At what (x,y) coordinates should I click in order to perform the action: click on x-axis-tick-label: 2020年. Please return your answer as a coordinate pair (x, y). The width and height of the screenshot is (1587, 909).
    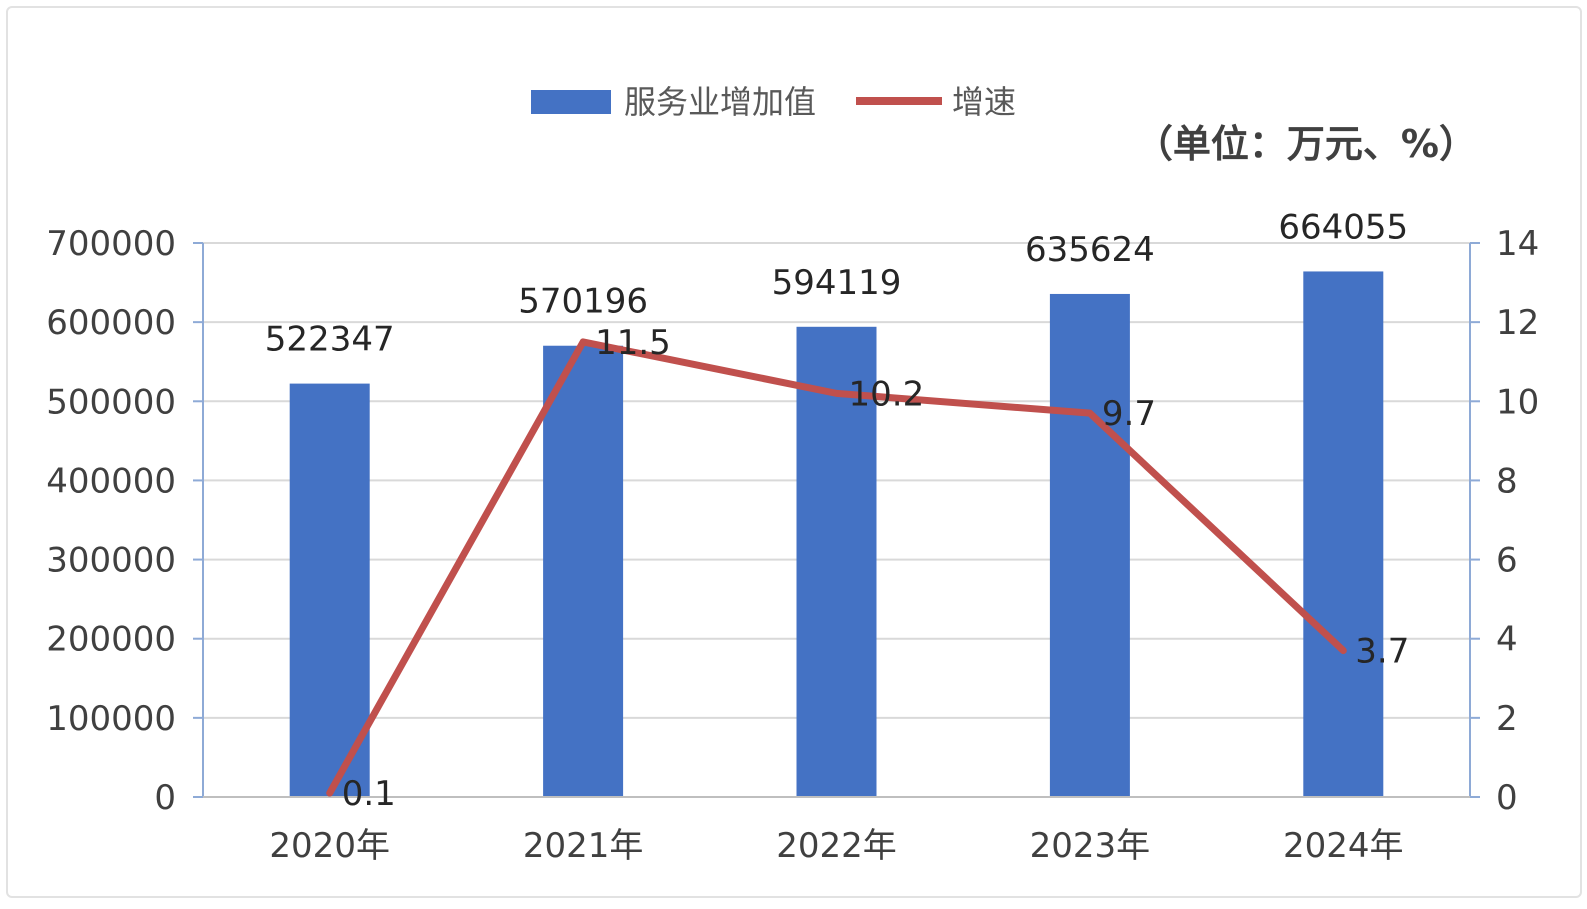
    Looking at the image, I should click on (329, 846).